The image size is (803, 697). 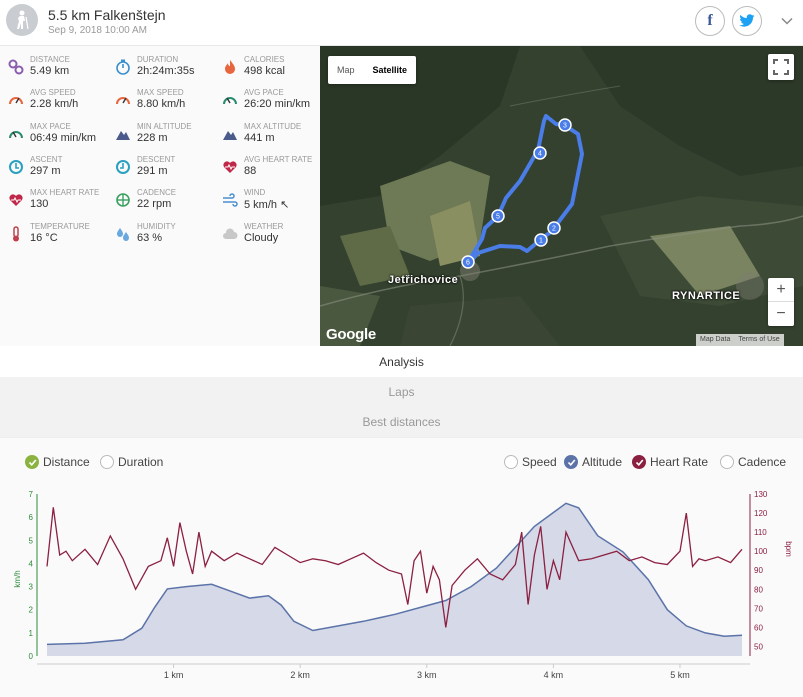 I want to click on route-marker: 2, so click(x=554, y=228).